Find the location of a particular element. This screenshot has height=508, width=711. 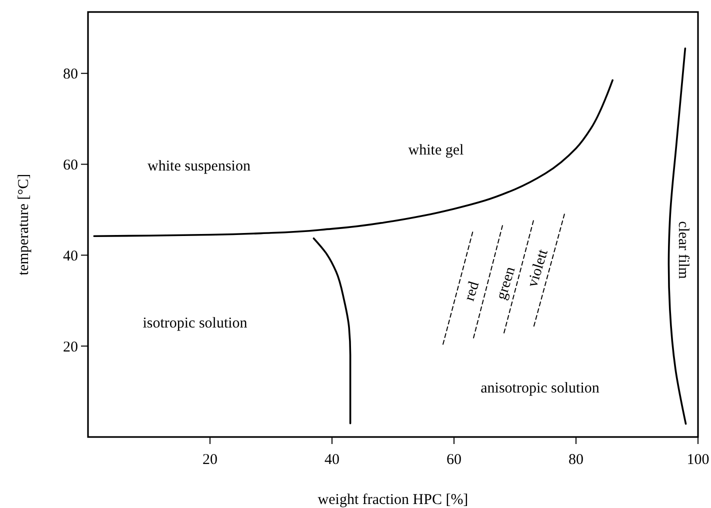

annotation: anisotropic solution is located at coordinates (540, 388).